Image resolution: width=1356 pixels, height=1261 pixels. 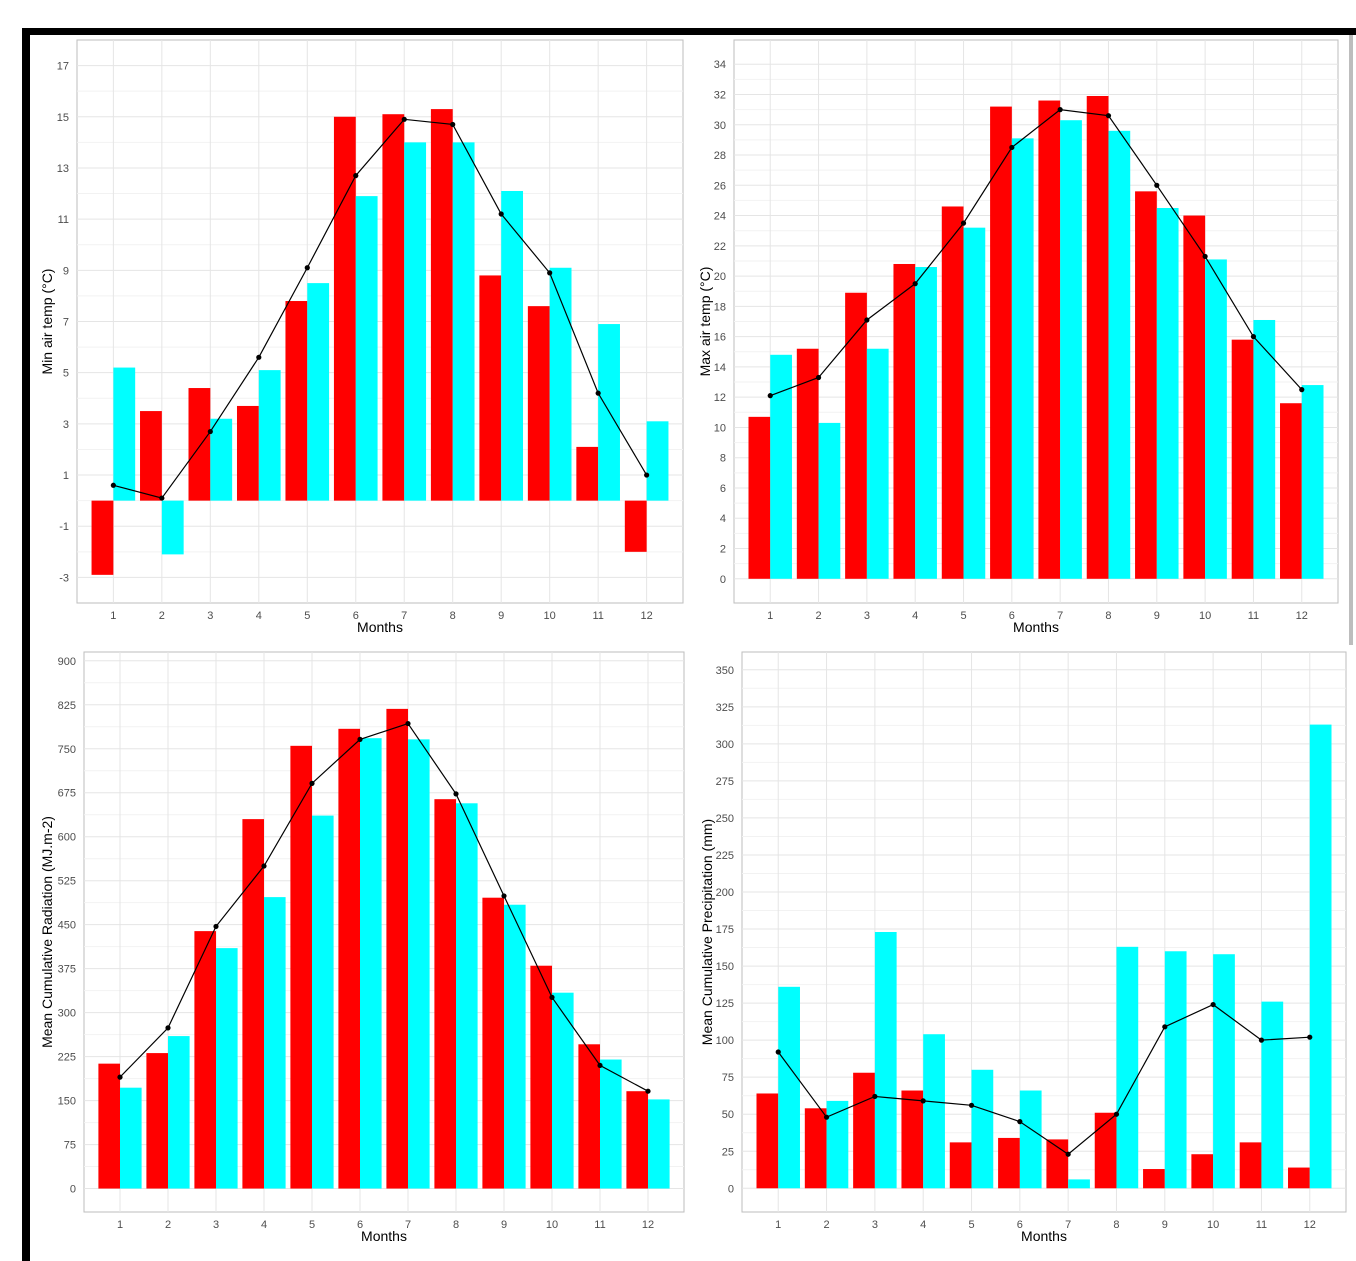 I want to click on y-tick-label: 34, so click(x=720, y=65).